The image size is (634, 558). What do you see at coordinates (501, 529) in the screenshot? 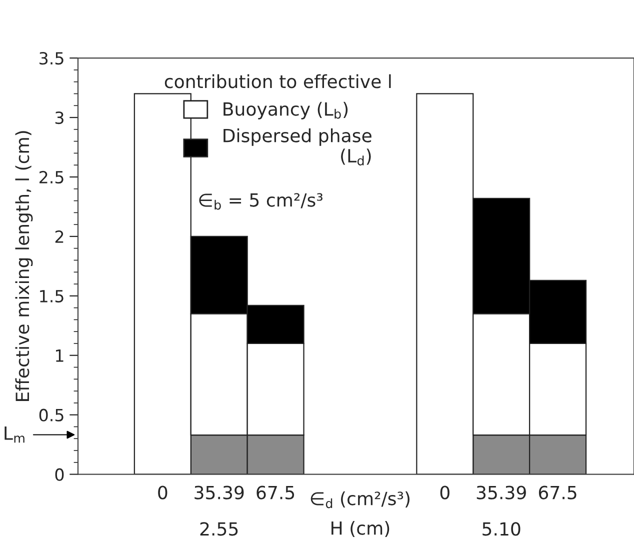
I see `text: 5.10` at bounding box center [501, 529].